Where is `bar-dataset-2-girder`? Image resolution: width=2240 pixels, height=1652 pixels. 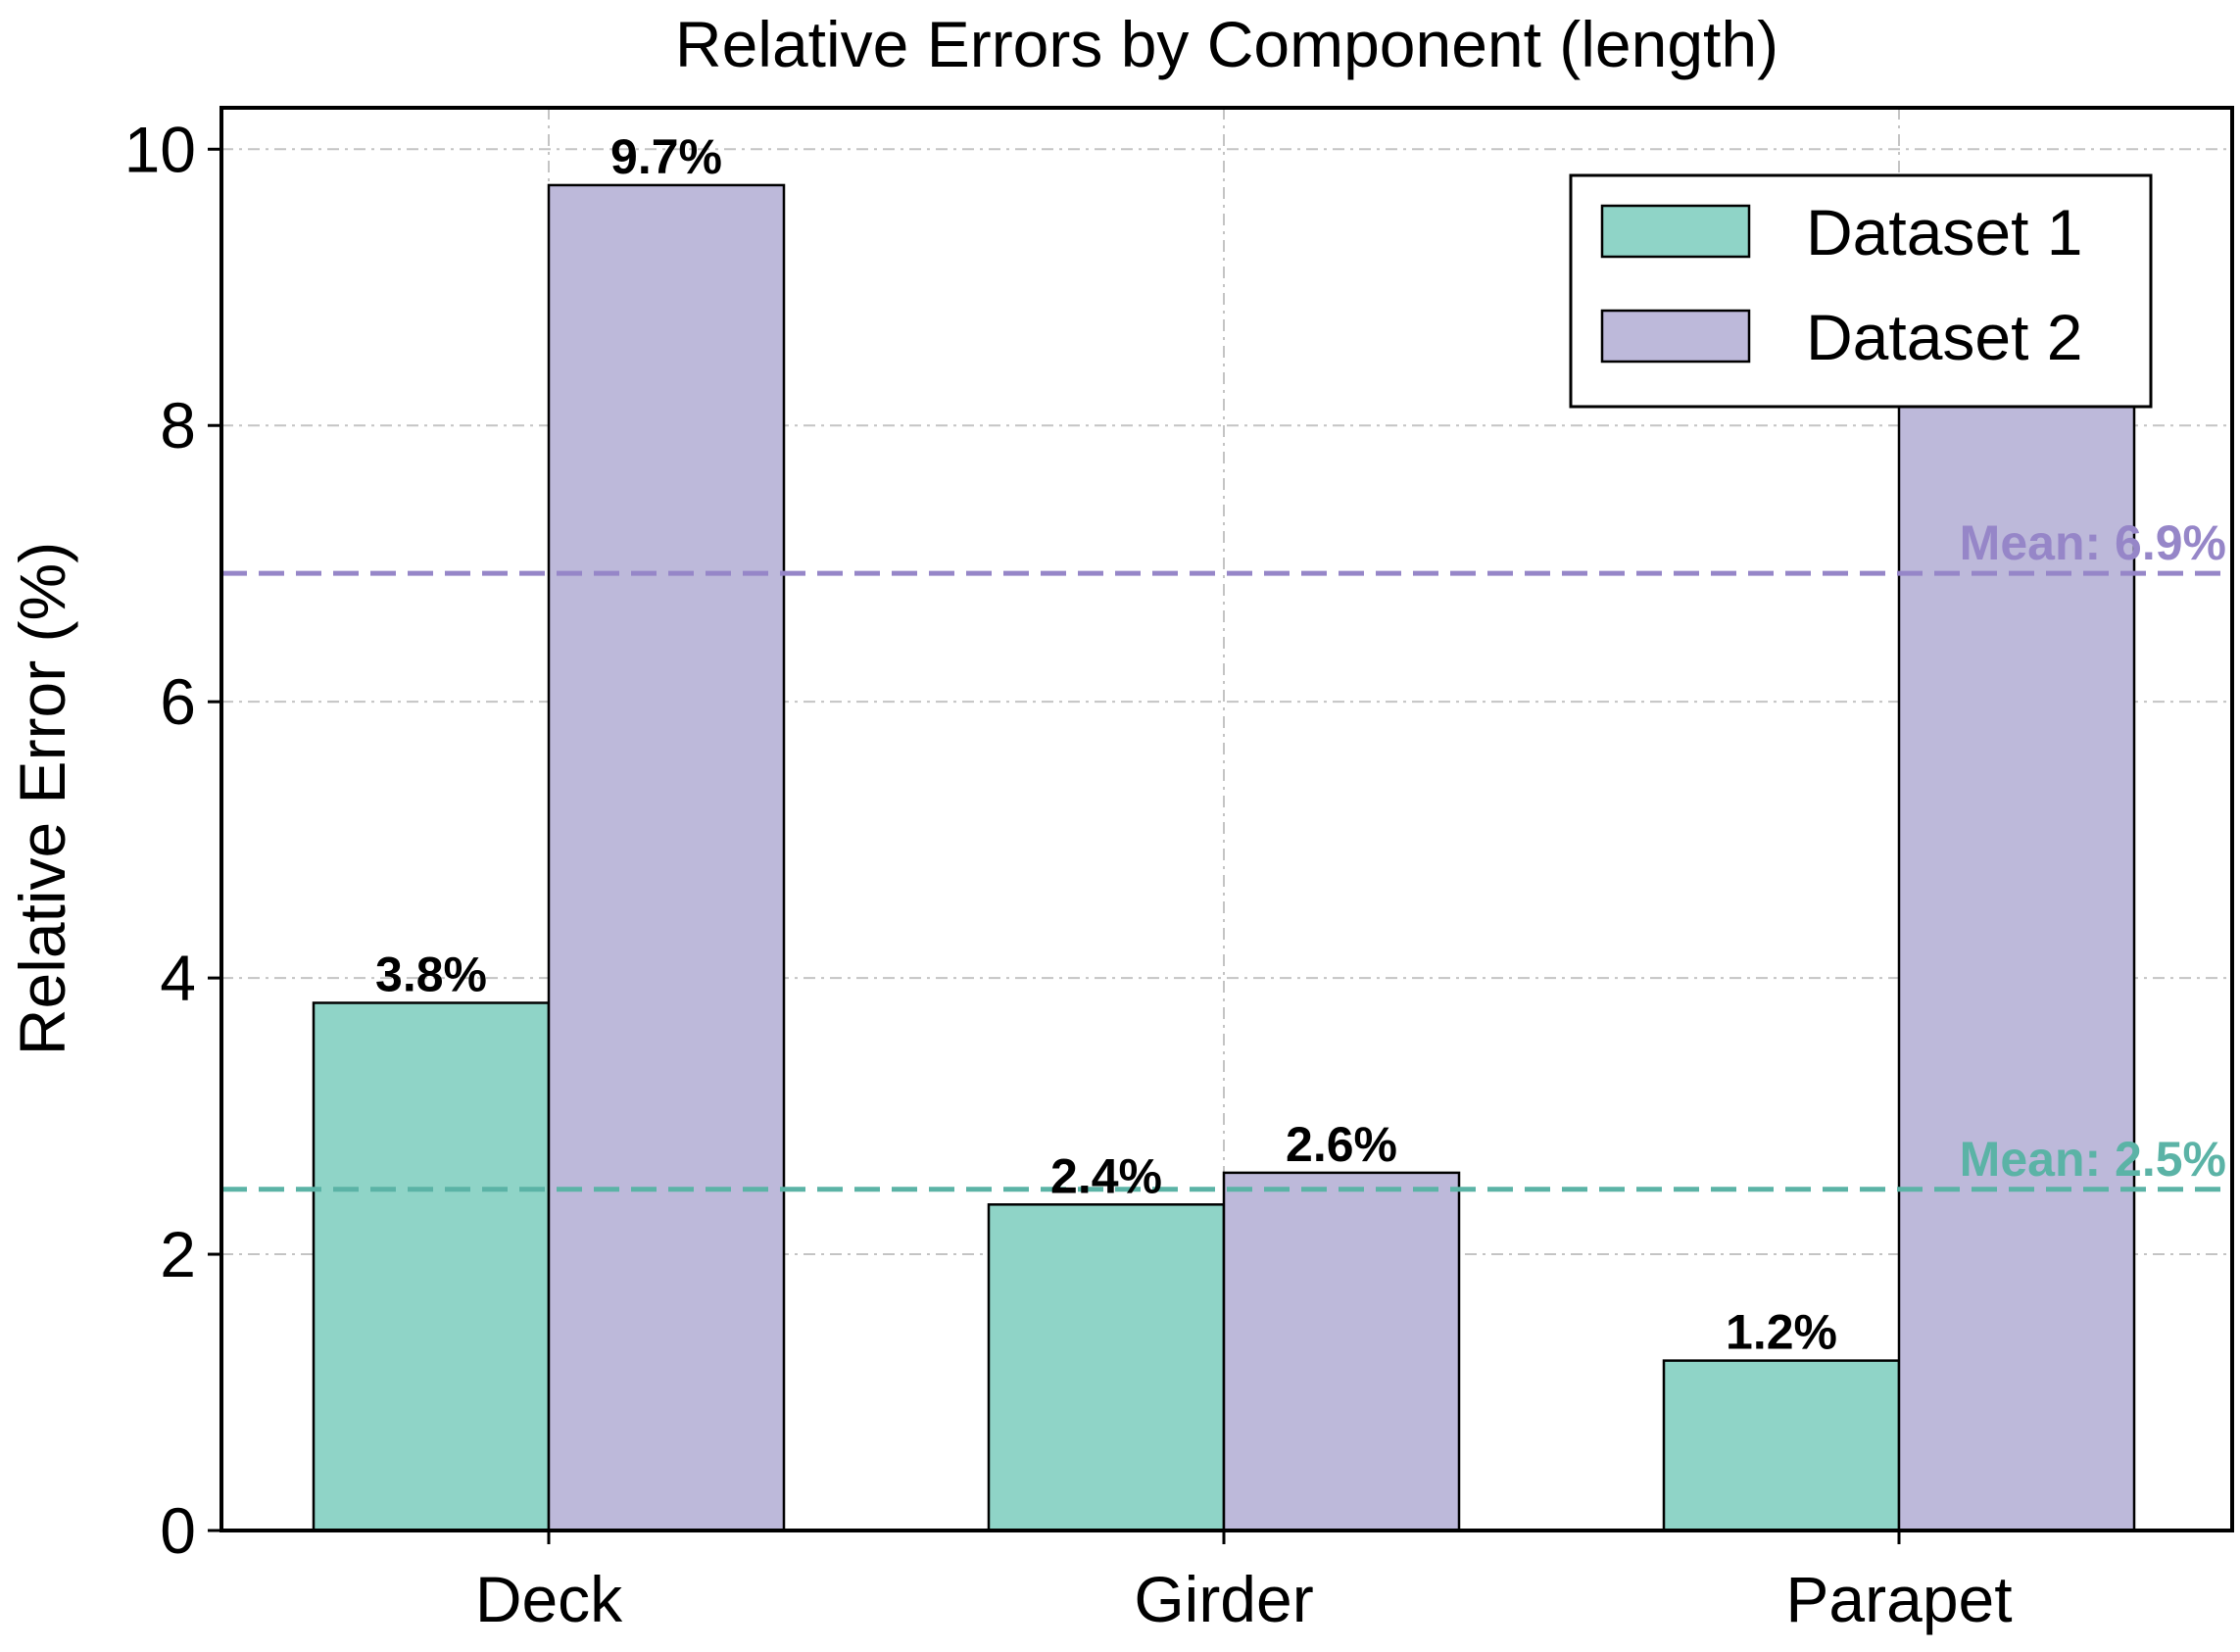 bar-dataset-2-girder is located at coordinates (1341, 1351).